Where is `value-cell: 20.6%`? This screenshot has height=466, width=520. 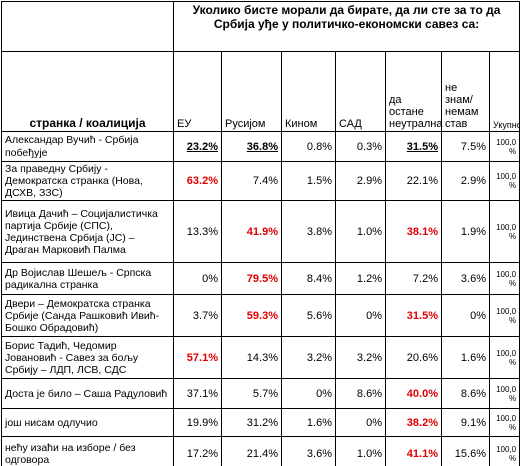
value-cell: 20.6% is located at coordinates (413, 358).